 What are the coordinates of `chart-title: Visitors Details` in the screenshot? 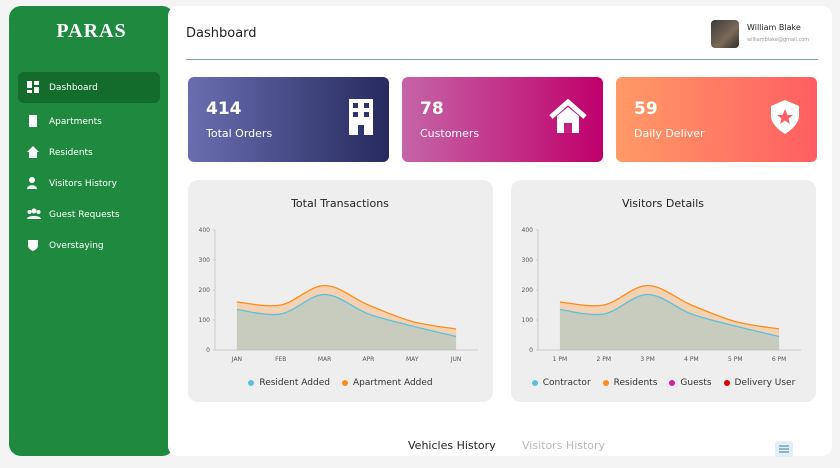 It's located at (663, 203).